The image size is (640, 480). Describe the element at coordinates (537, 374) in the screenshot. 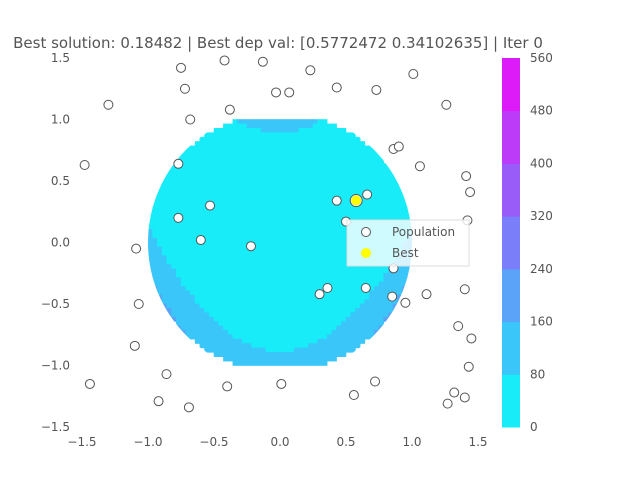

I see `colorbar-tick-label: 80` at that location.